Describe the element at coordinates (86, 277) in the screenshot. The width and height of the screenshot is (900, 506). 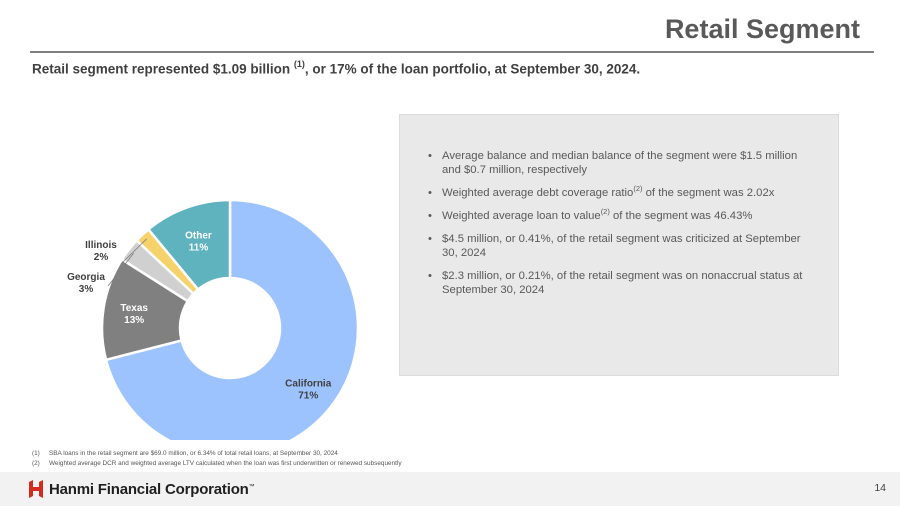
I see `category-label: Georgia` at that location.